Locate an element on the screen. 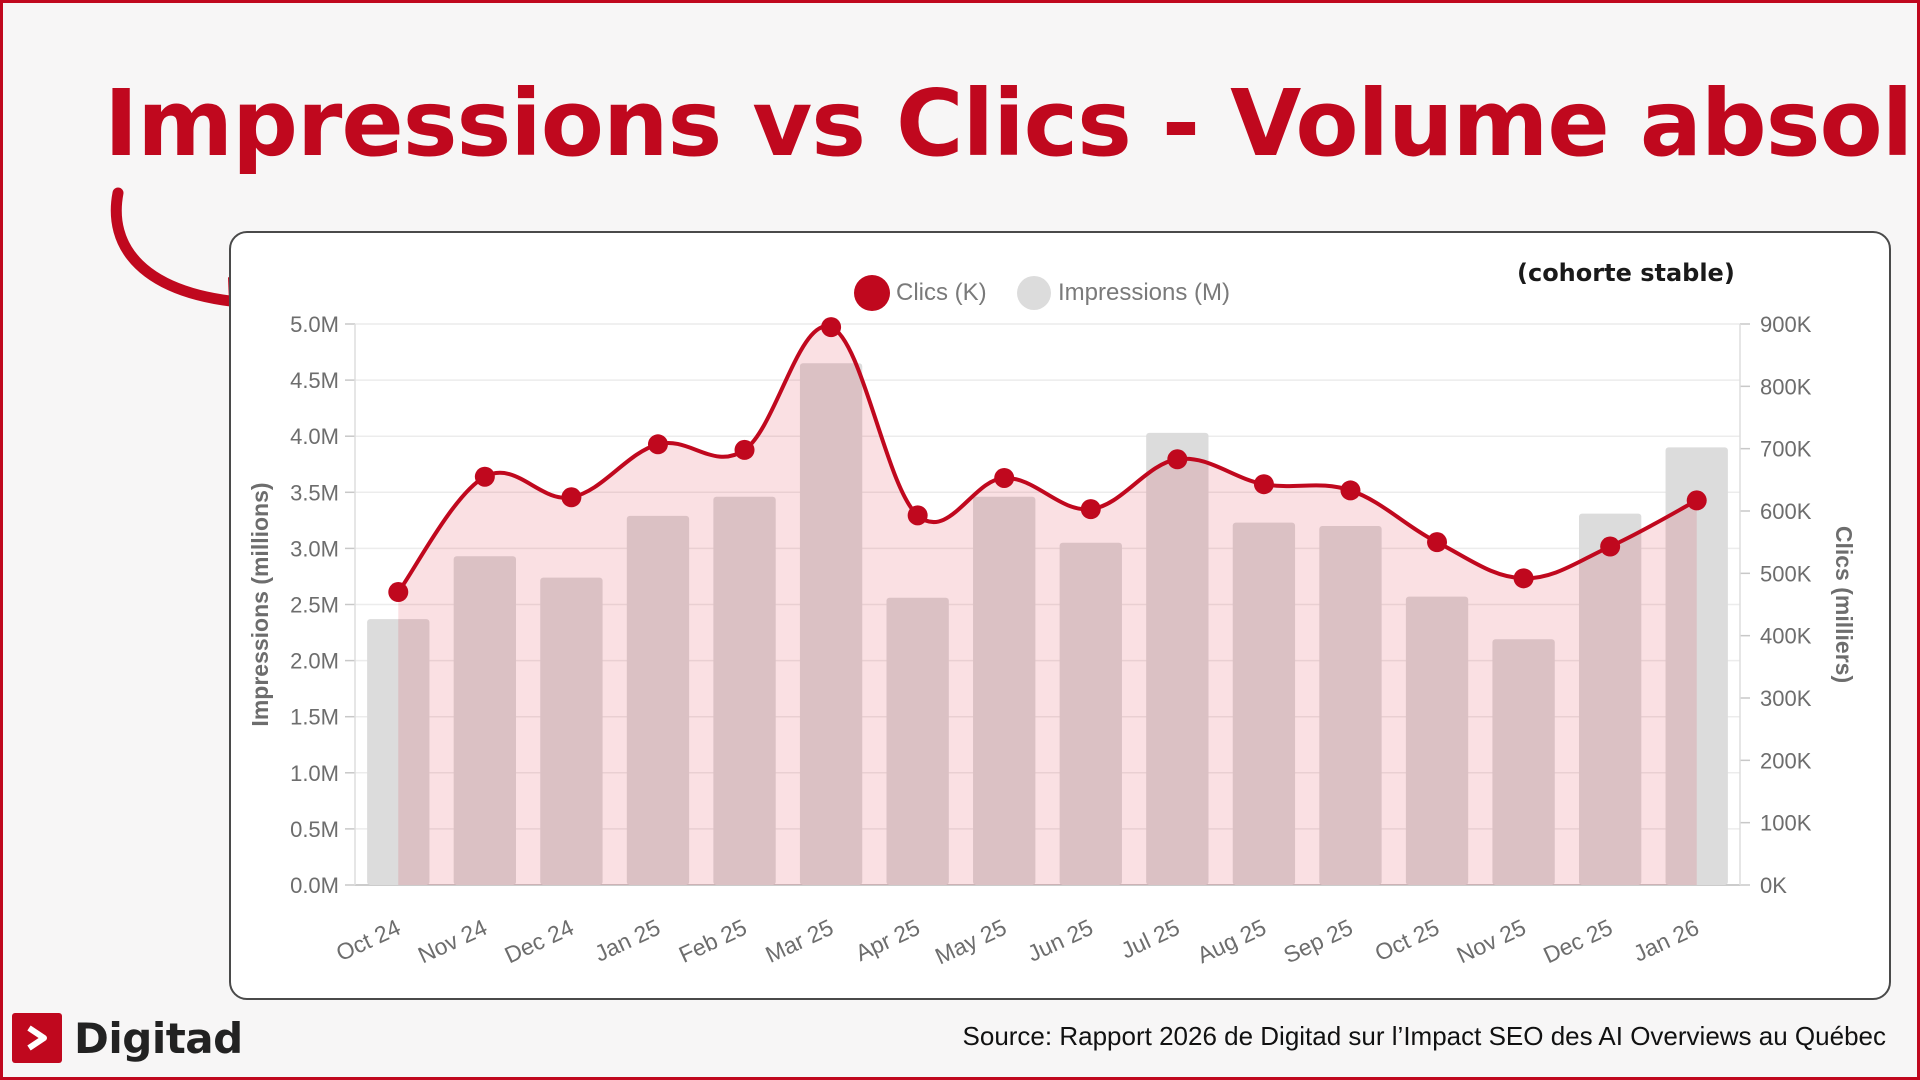 This screenshot has height=1080, width=1920. legend-label-clics: Clics (K) is located at coordinates (941, 292).